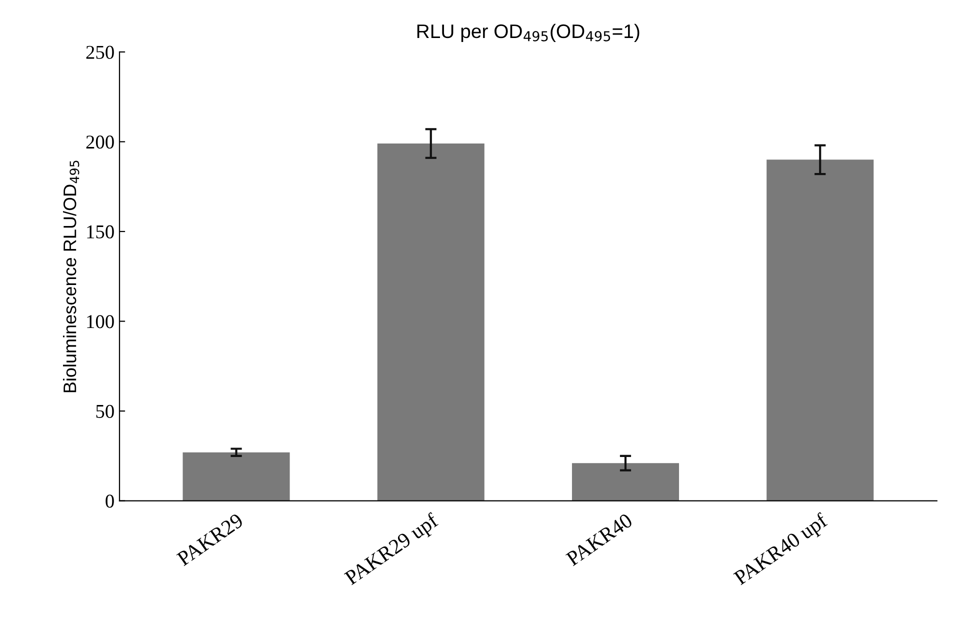  I want to click on y-tick-label: 50, so click(105, 411).